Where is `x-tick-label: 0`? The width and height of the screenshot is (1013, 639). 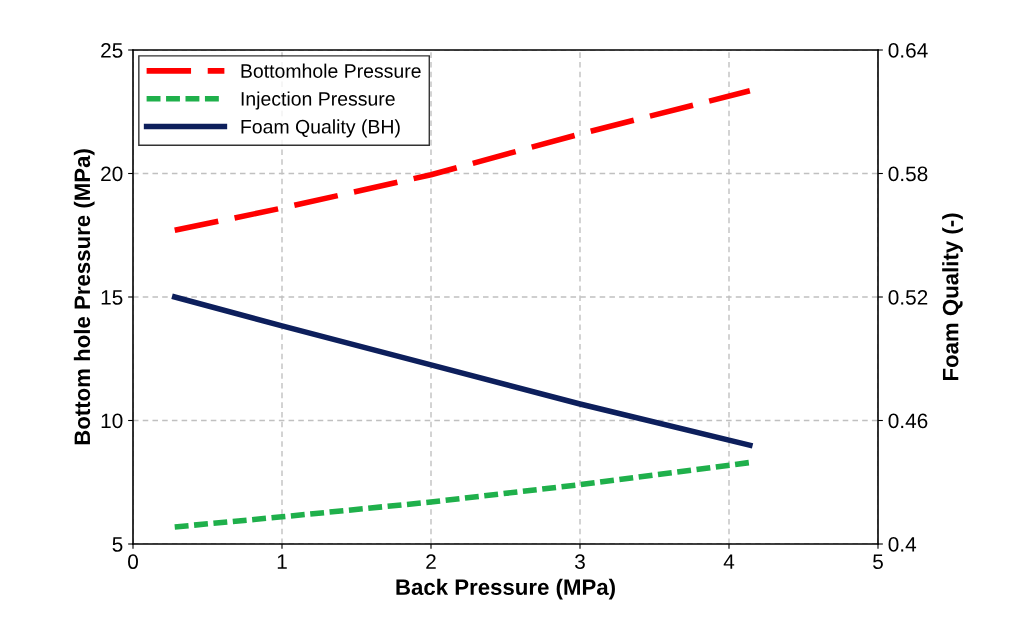 x-tick-label: 0 is located at coordinates (133, 562).